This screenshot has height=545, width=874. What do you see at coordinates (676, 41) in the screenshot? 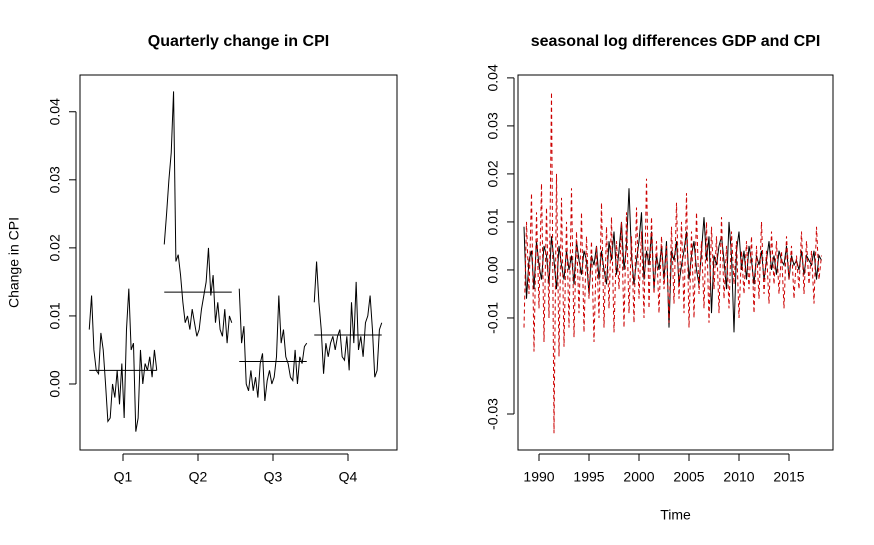
I see `chart-title: seasonal log differences GDP and CPI` at bounding box center [676, 41].